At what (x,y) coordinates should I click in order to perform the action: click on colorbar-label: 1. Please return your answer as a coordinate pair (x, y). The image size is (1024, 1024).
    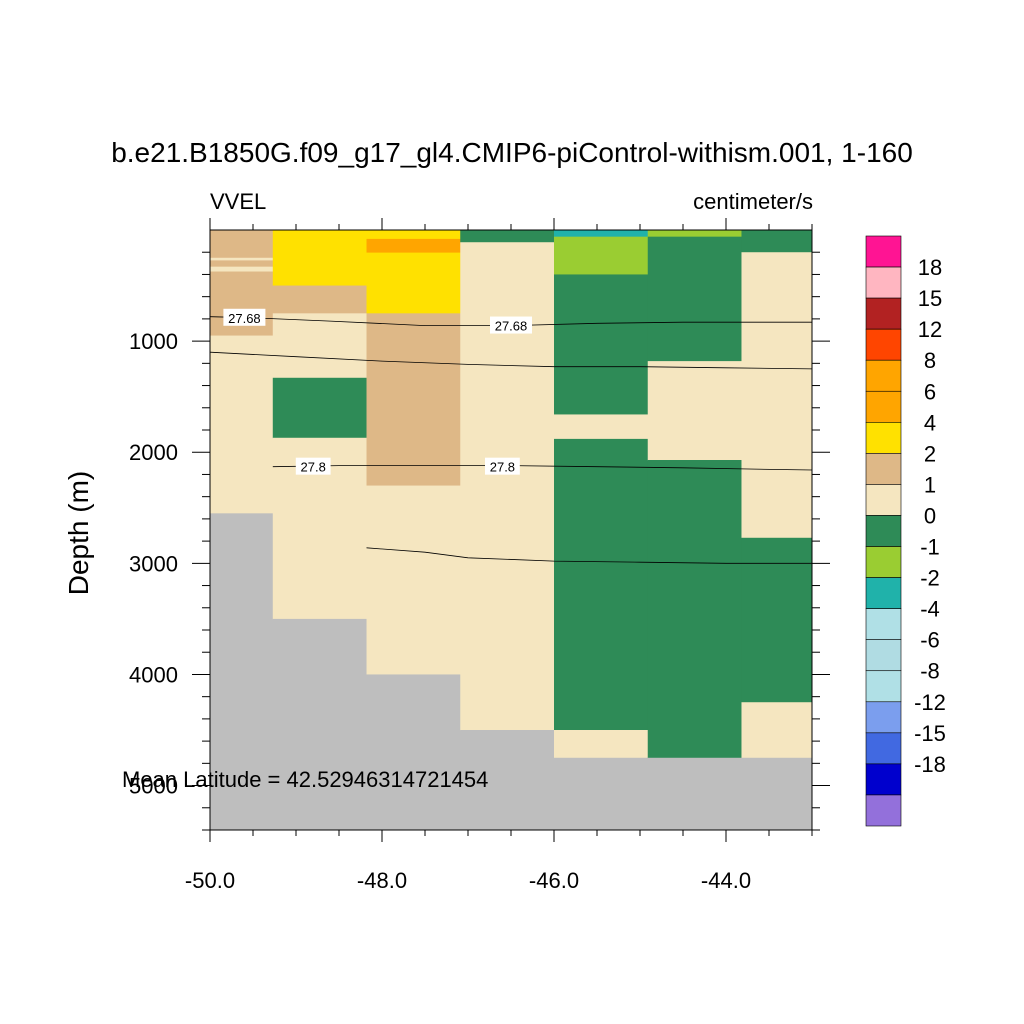
    Looking at the image, I should click on (930, 484).